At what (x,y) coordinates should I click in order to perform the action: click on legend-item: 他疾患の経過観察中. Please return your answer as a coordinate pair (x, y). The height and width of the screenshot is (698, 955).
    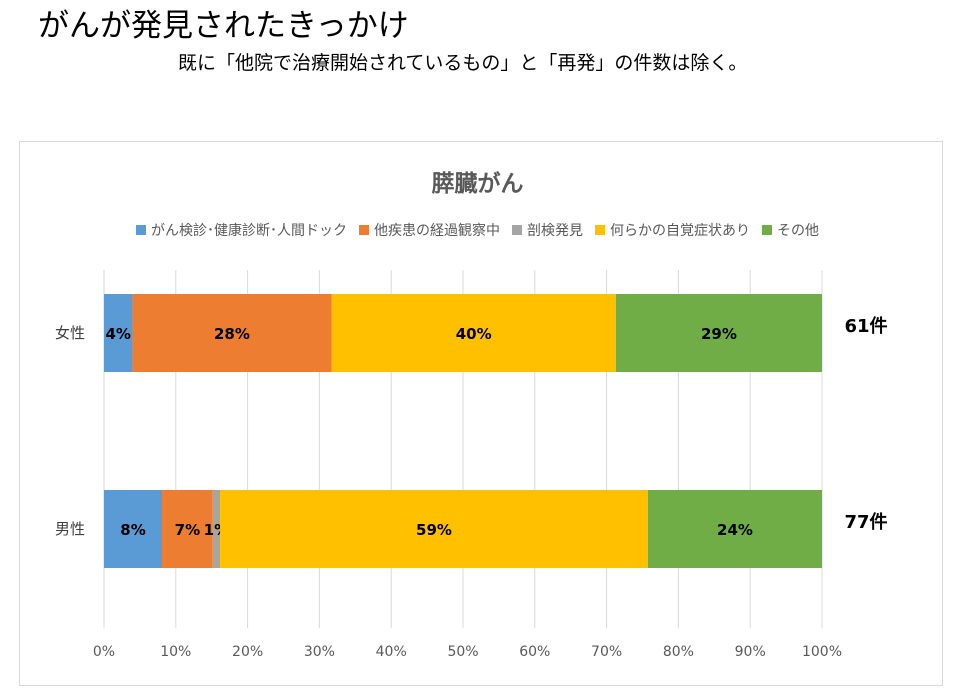
    Looking at the image, I should click on (429, 230).